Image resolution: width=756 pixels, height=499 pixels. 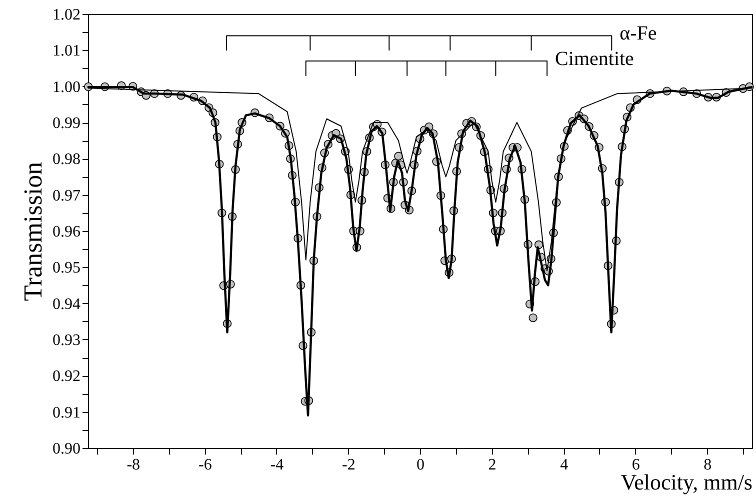 I want to click on y-axis-title: Transmission, so click(x=33, y=232).